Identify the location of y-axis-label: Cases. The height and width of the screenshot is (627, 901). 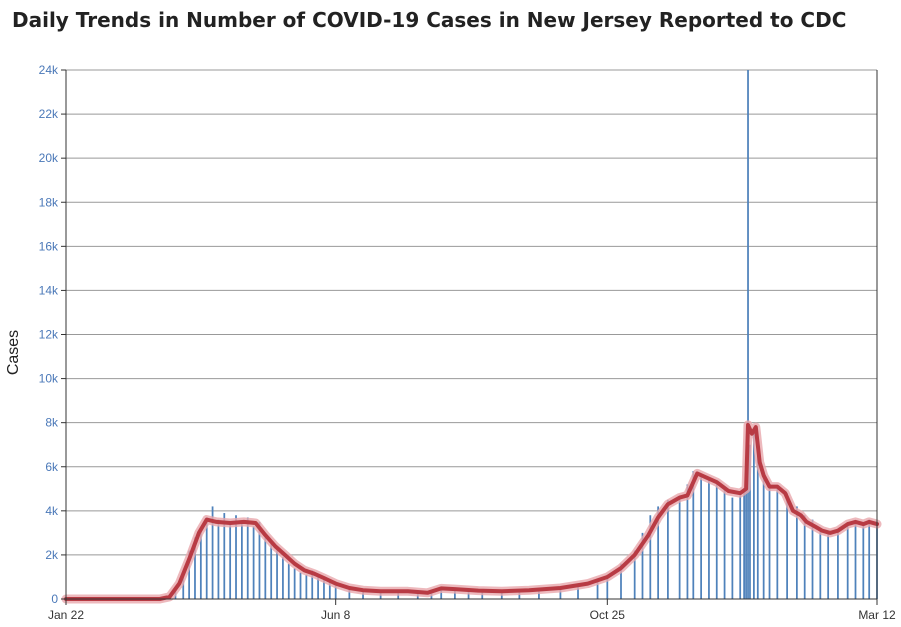
(13, 352).